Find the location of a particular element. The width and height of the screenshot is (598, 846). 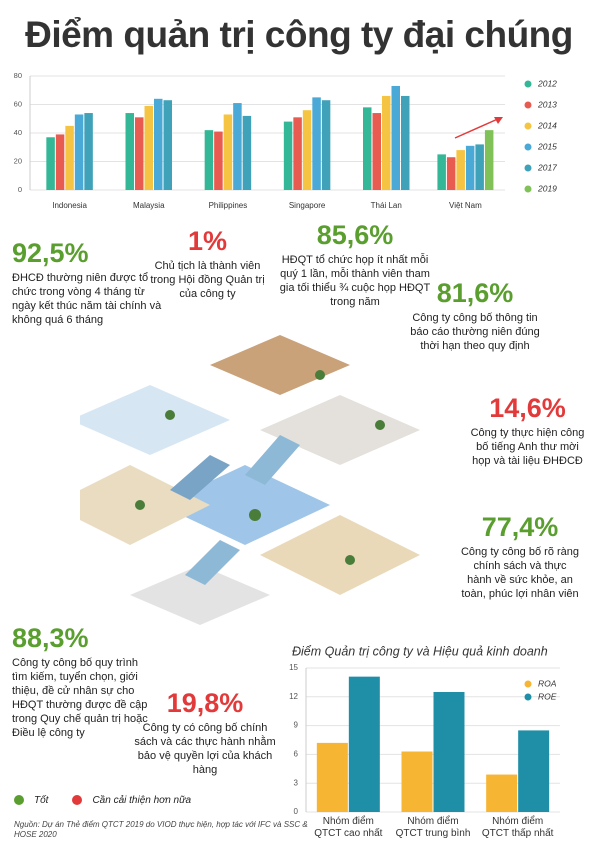

legend-label: ROE is located at coordinates (547, 696).